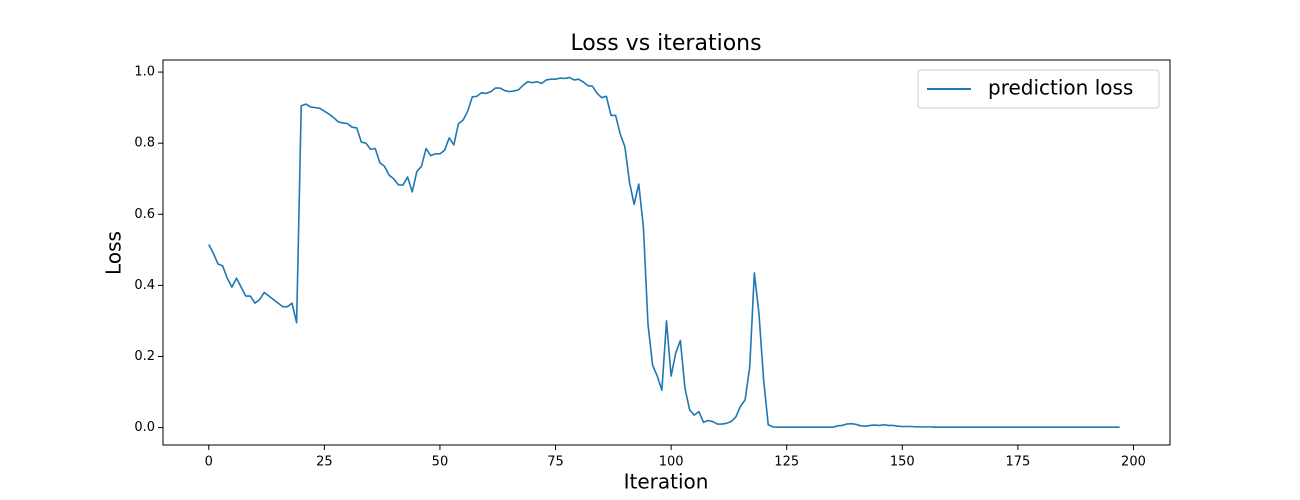  I want to click on x-tick-label: 150, so click(902, 462).